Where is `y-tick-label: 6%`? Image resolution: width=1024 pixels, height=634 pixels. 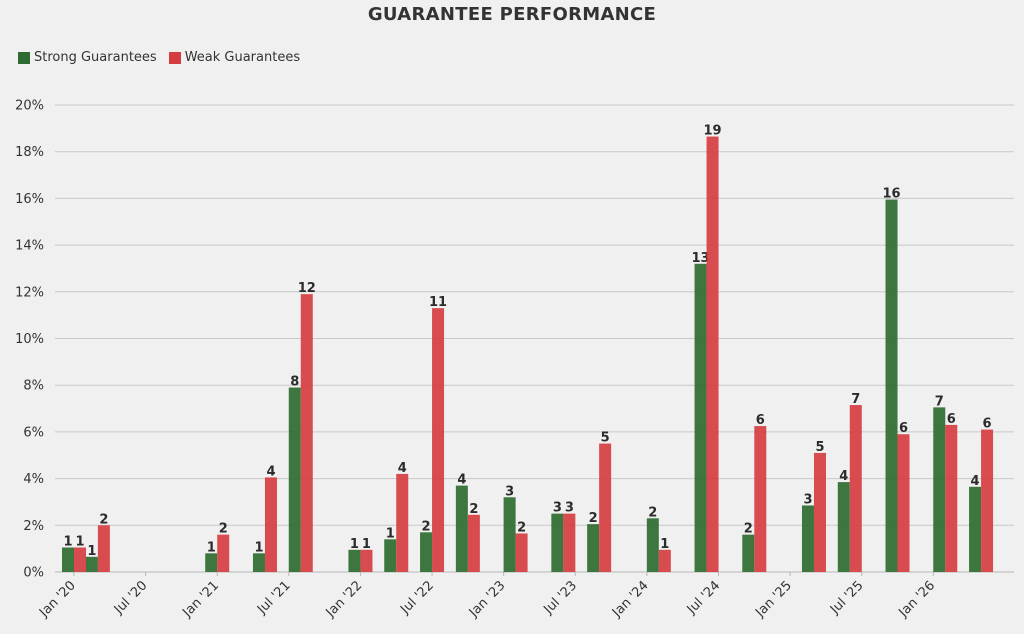 y-tick-label: 6% is located at coordinates (33, 432).